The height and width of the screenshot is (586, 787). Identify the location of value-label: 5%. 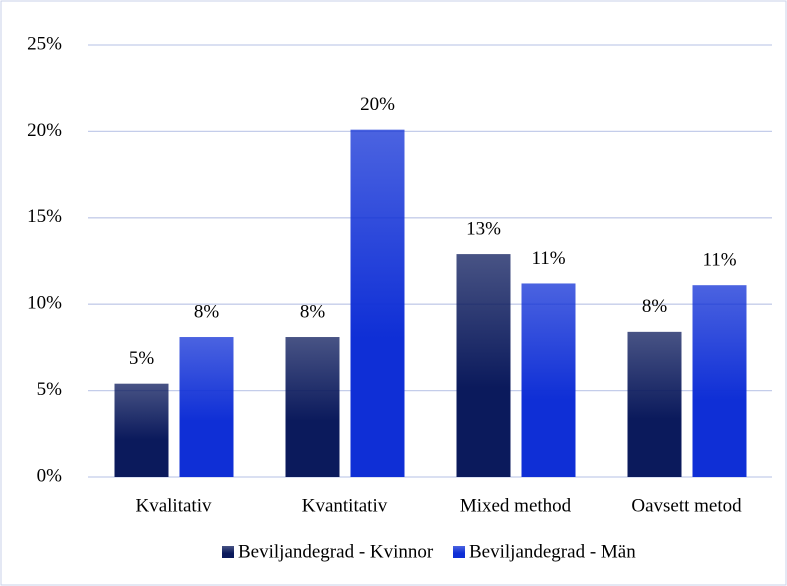
(142, 358).